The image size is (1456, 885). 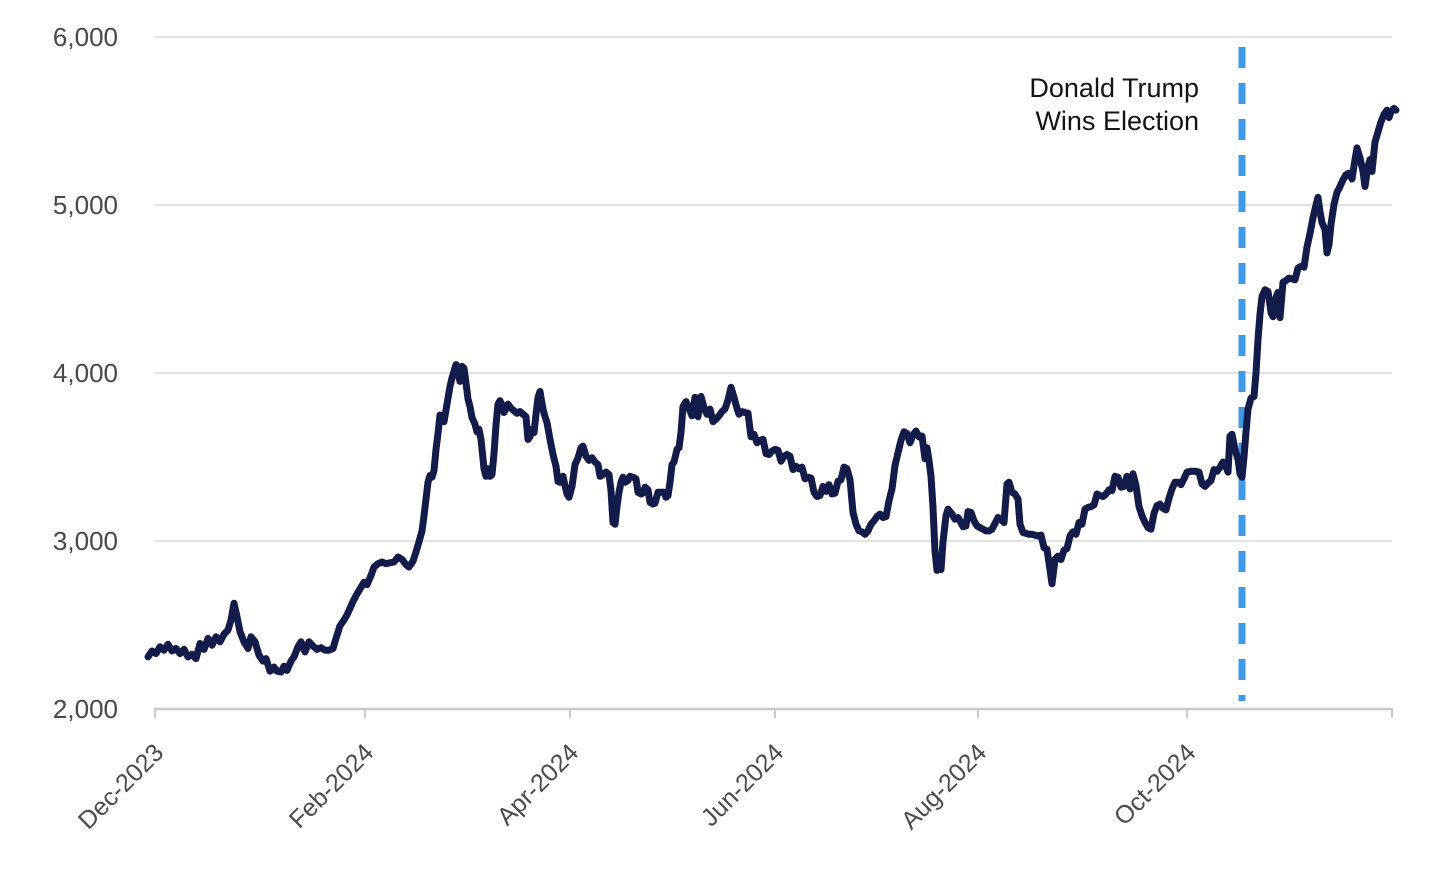 What do you see at coordinates (121, 786) in the screenshot?
I see `x-axis-tick-label: Dec-2023` at bounding box center [121, 786].